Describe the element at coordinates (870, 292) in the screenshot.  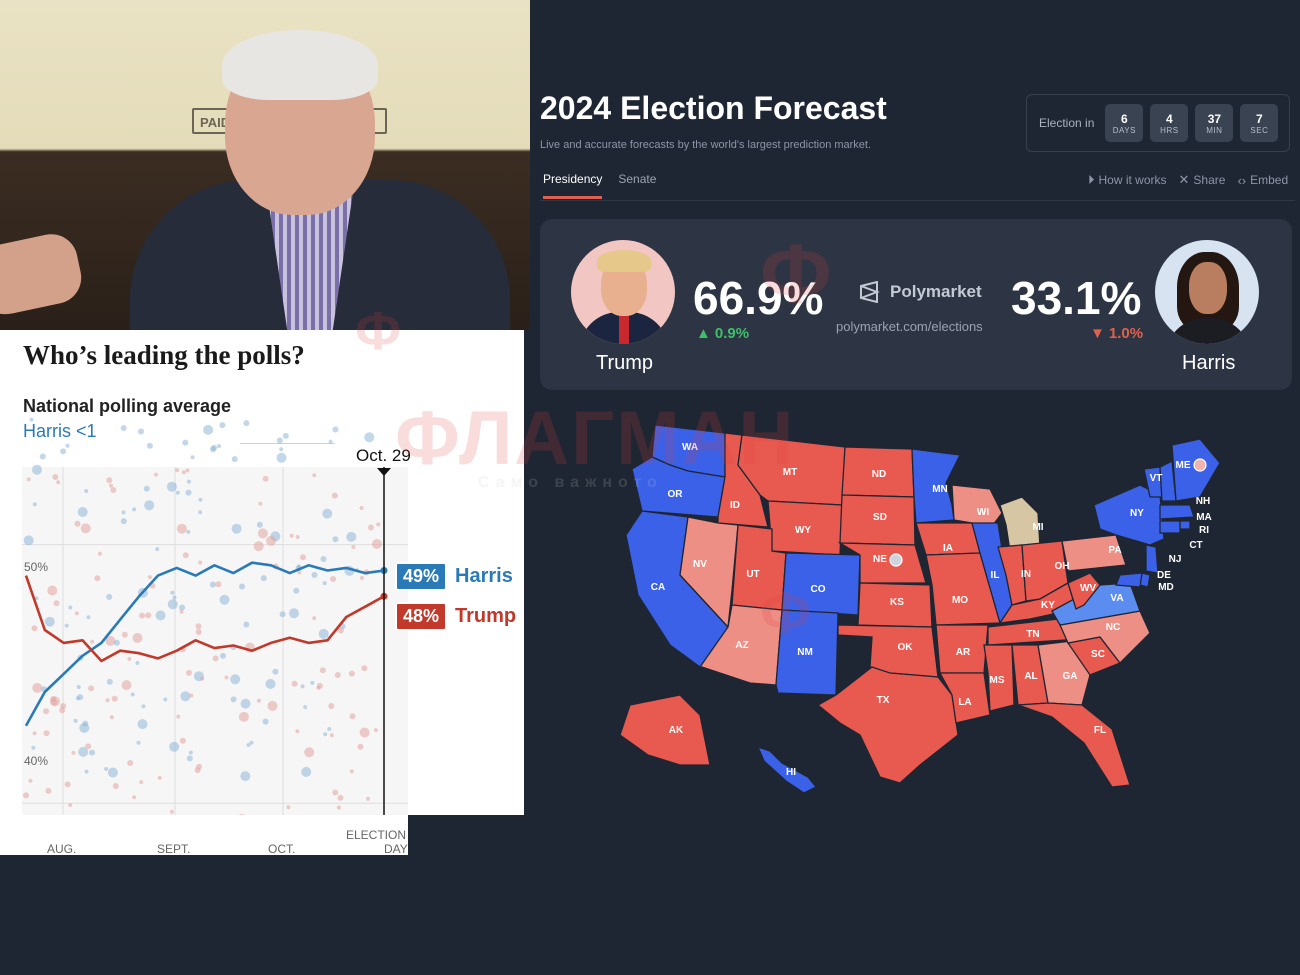
I see `polymarket-logo-icon` at that location.